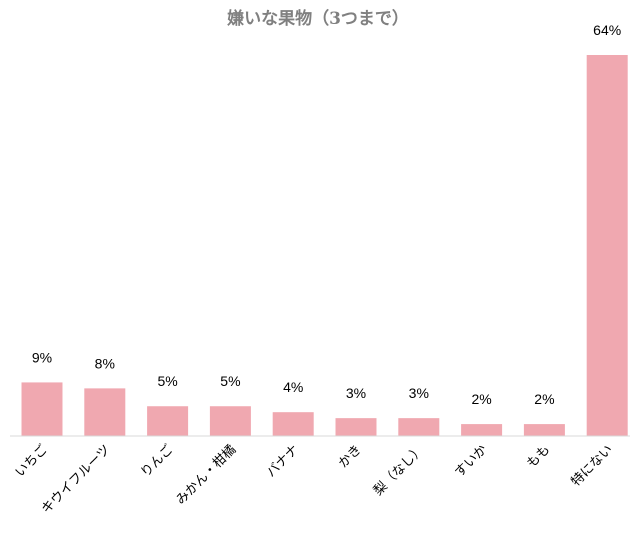  What do you see at coordinates (157, 461) in the screenshot?
I see `category-label-3: りんご` at bounding box center [157, 461].